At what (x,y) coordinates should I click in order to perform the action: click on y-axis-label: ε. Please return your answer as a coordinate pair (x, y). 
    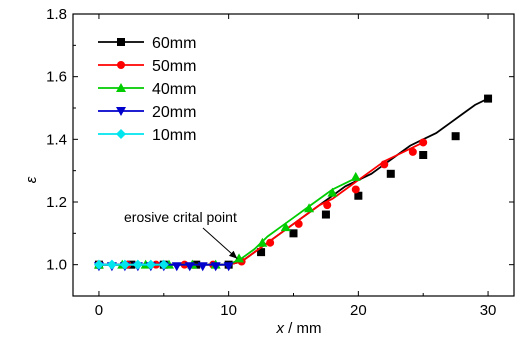
    Looking at the image, I should click on (31, 179).